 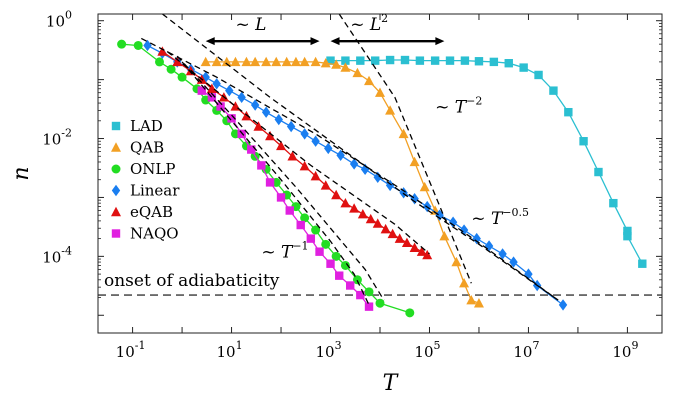 I want to click on x-tick-label-4: 10⁷, so click(x=526, y=350).